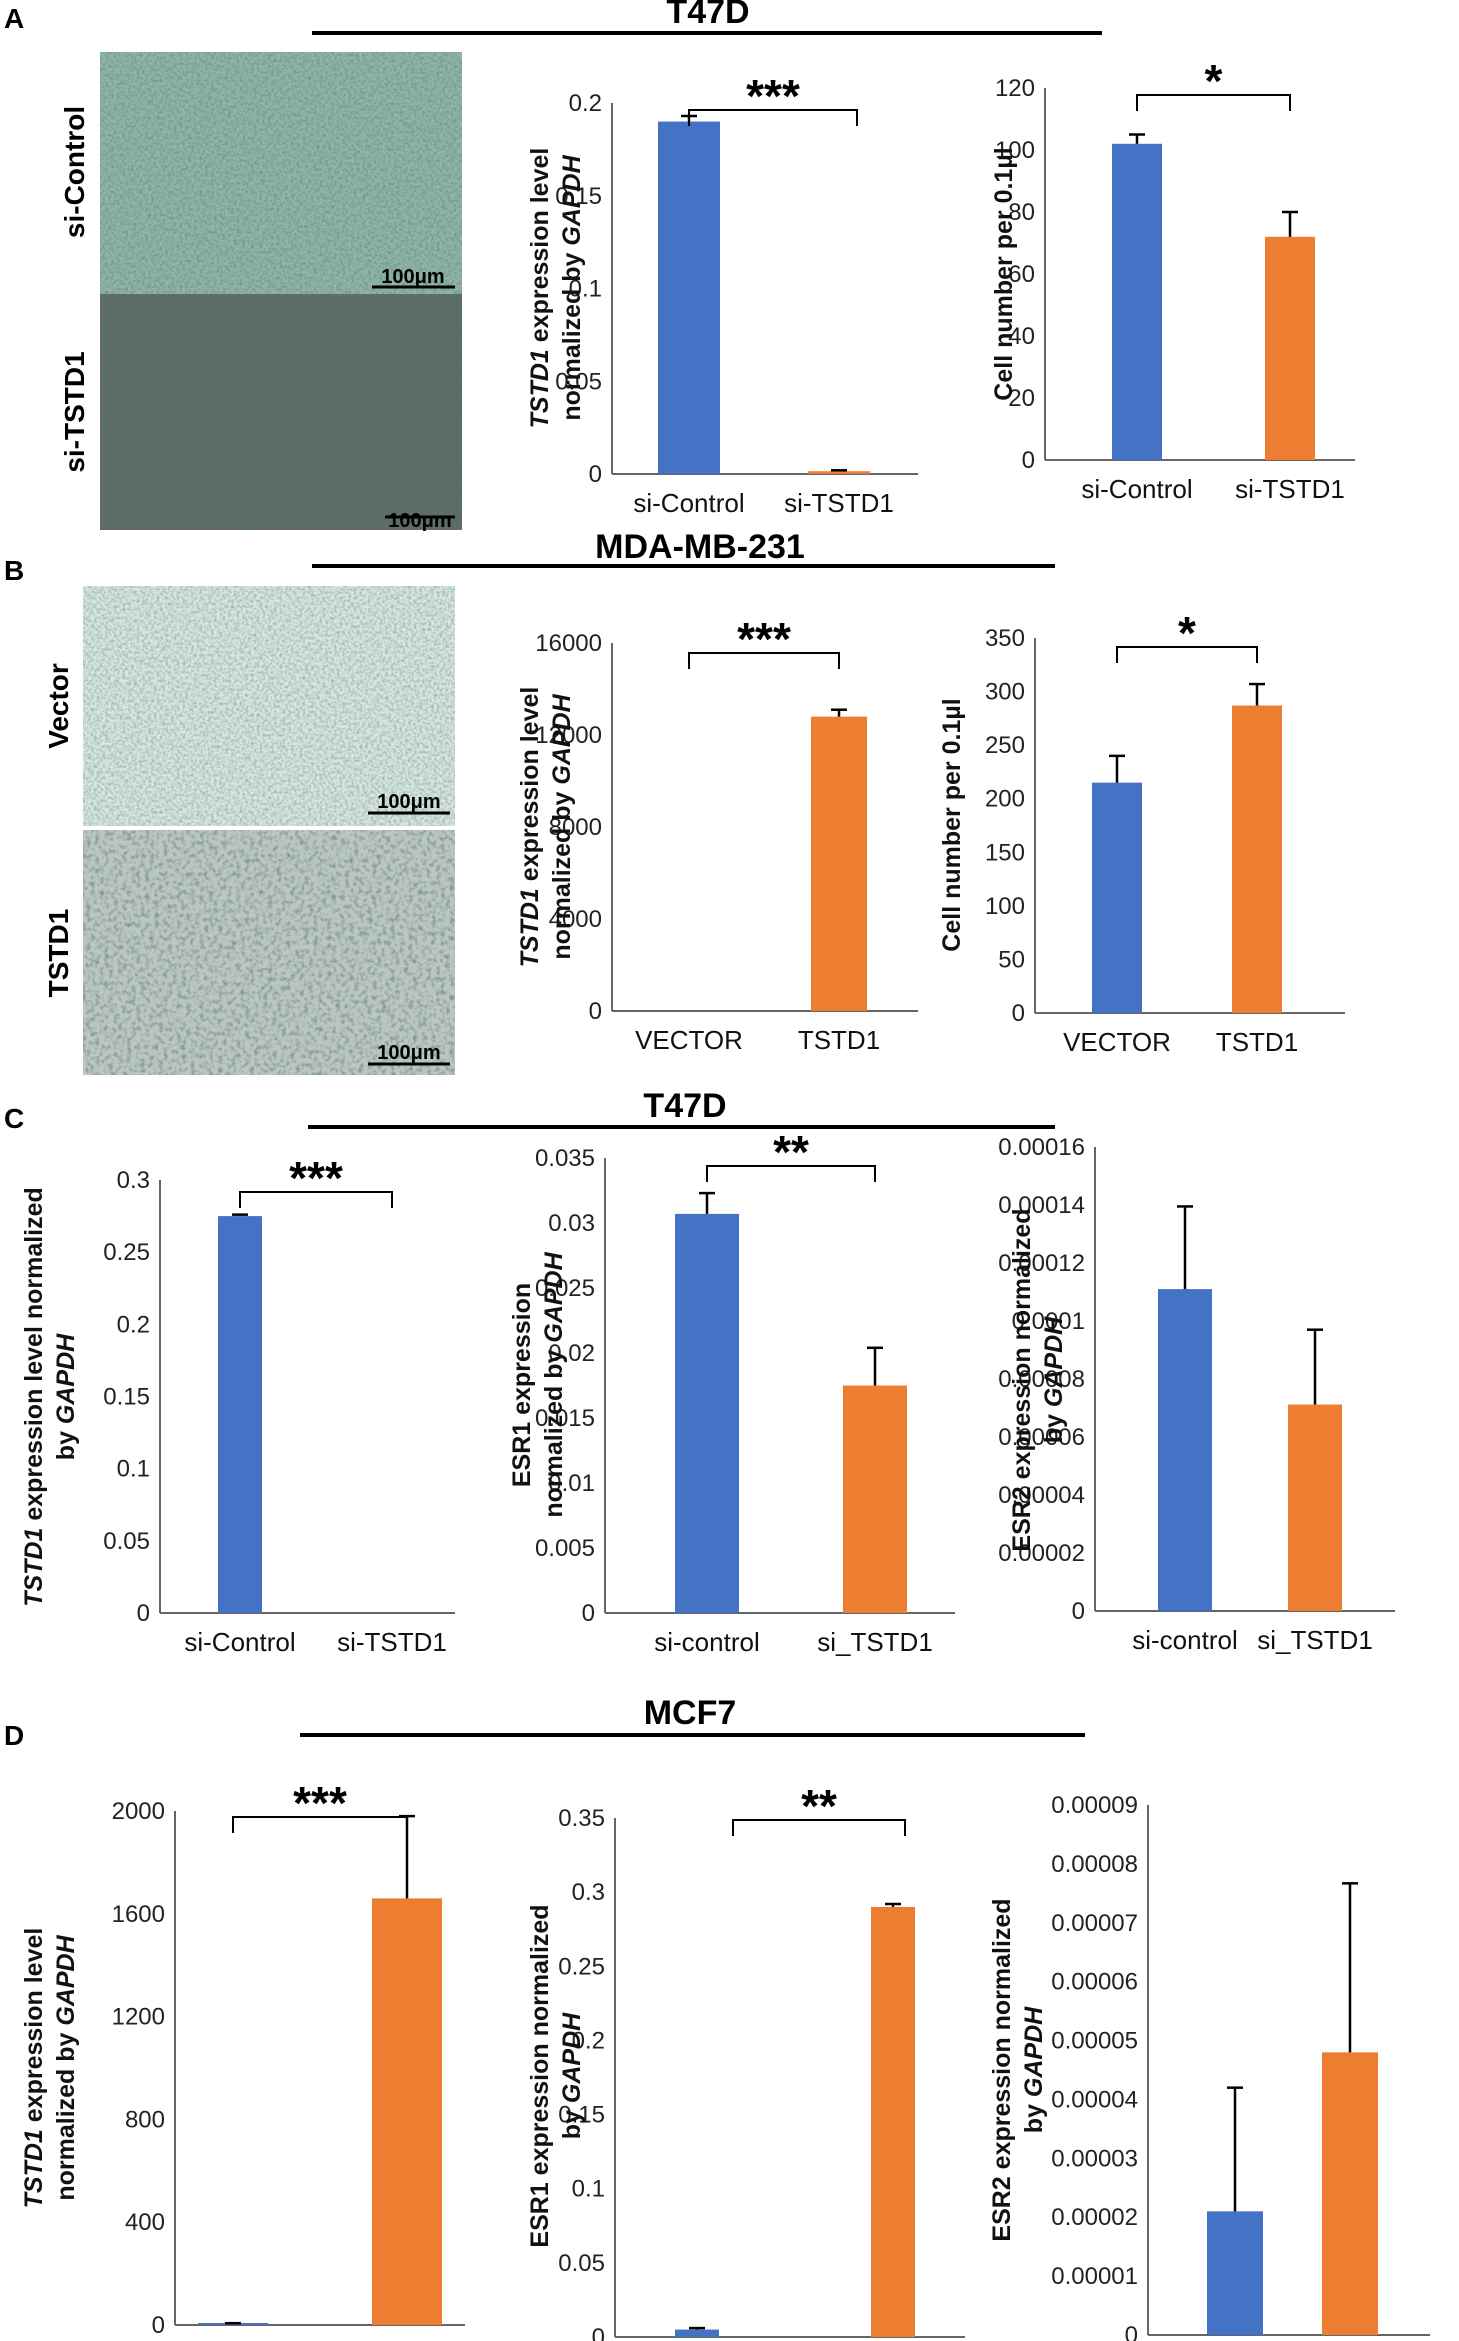 The width and height of the screenshot is (1459, 2341). What do you see at coordinates (1094, 1805) in the screenshot?
I see `y-tick-label: 0.00009` at bounding box center [1094, 1805].